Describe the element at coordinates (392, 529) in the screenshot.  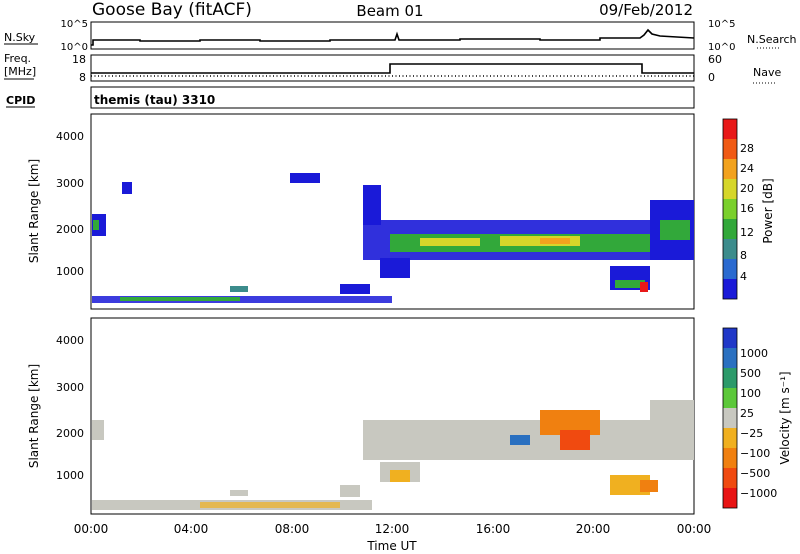
I see `x-tick: 12:00` at that location.